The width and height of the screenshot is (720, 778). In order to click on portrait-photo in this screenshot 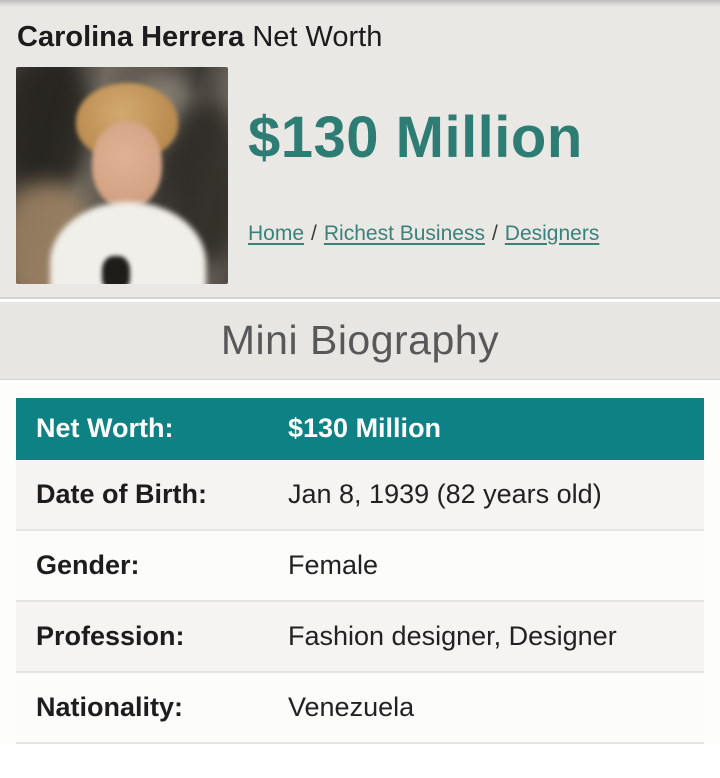, I will do `click(122, 175)`.